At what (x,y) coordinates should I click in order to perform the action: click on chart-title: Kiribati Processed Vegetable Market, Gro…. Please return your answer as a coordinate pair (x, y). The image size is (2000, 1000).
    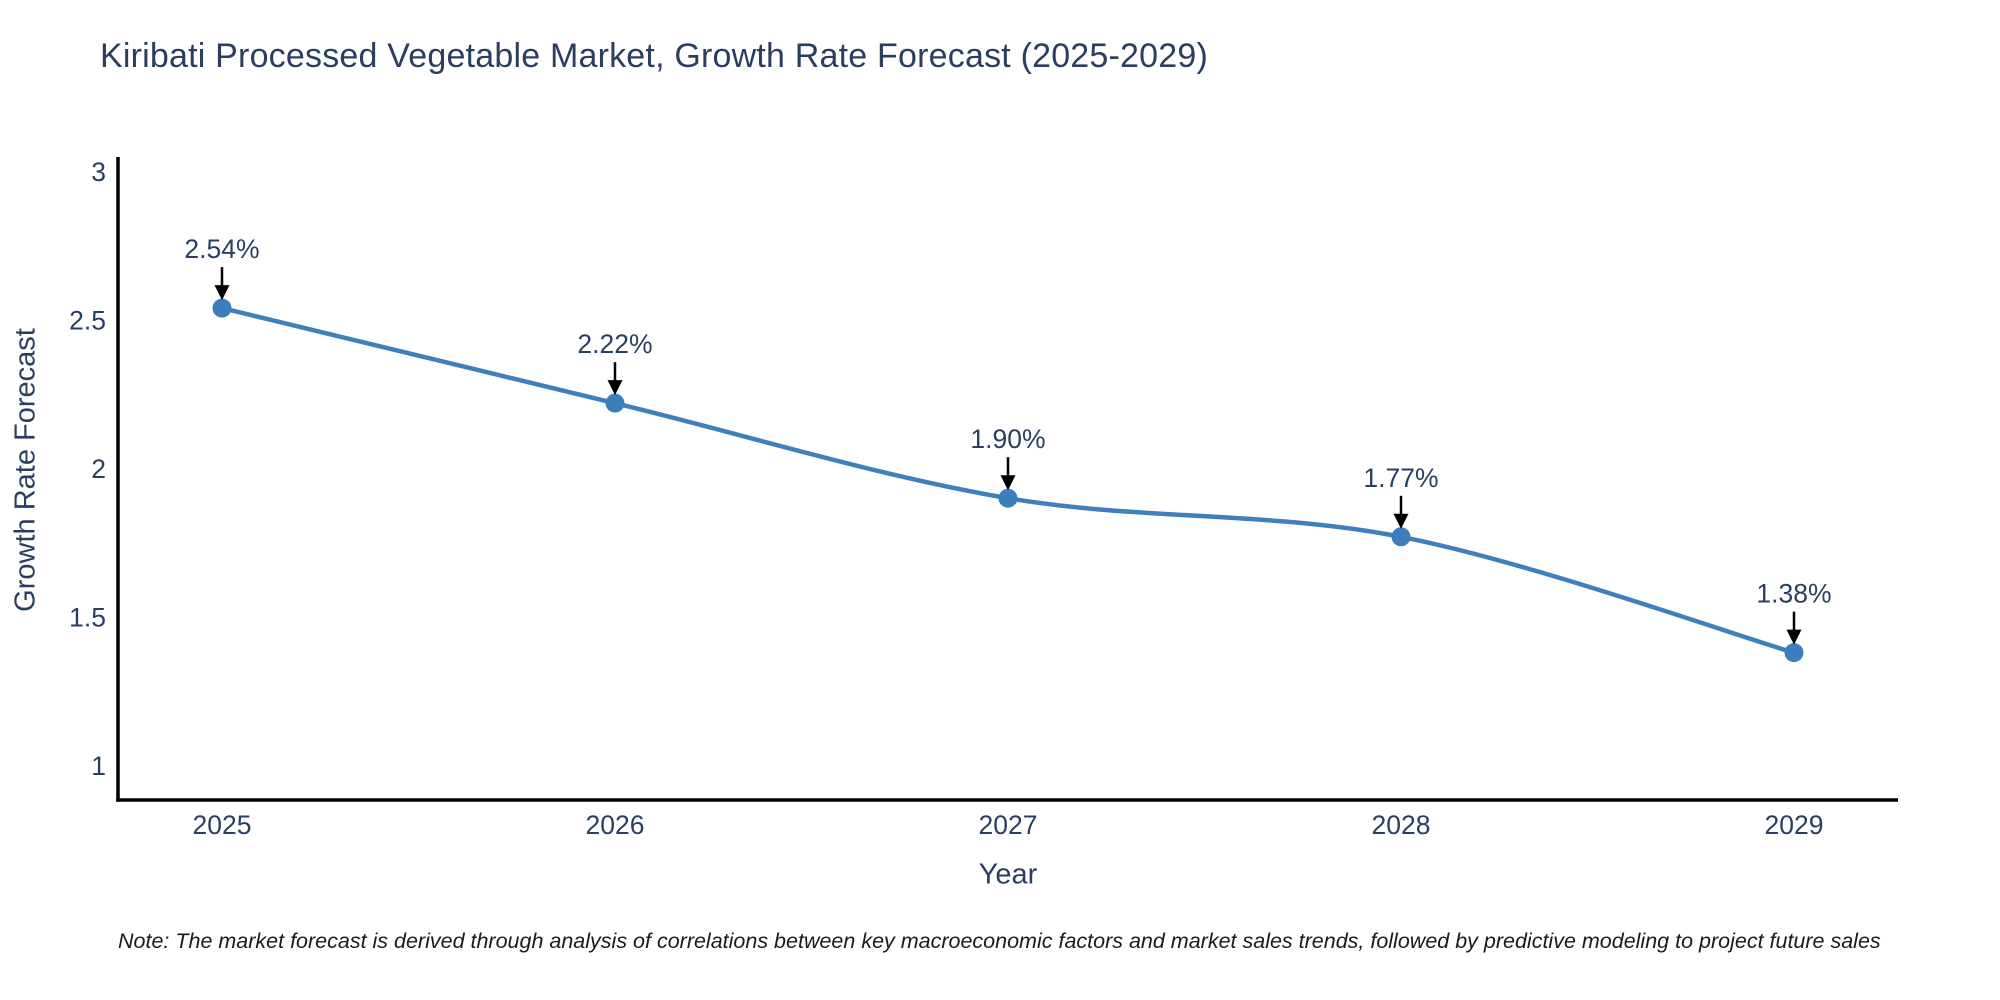
    Looking at the image, I should click on (654, 56).